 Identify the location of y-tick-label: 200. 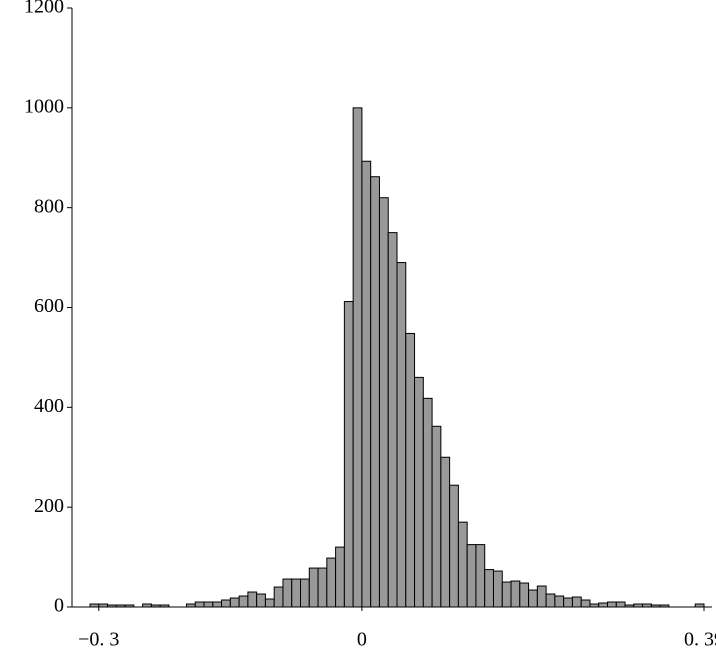
(49, 506).